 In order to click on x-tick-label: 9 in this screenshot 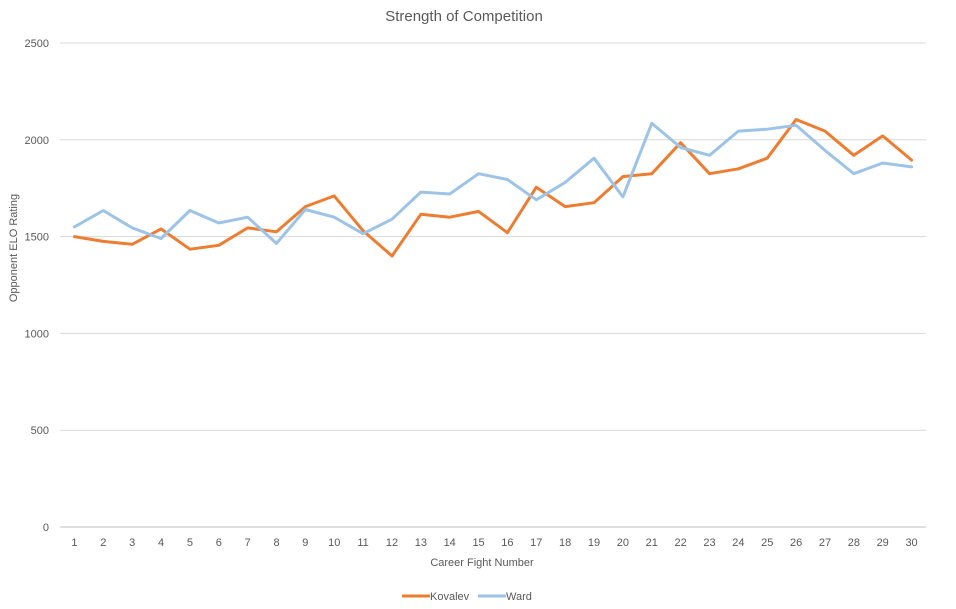, I will do `click(305, 543)`.